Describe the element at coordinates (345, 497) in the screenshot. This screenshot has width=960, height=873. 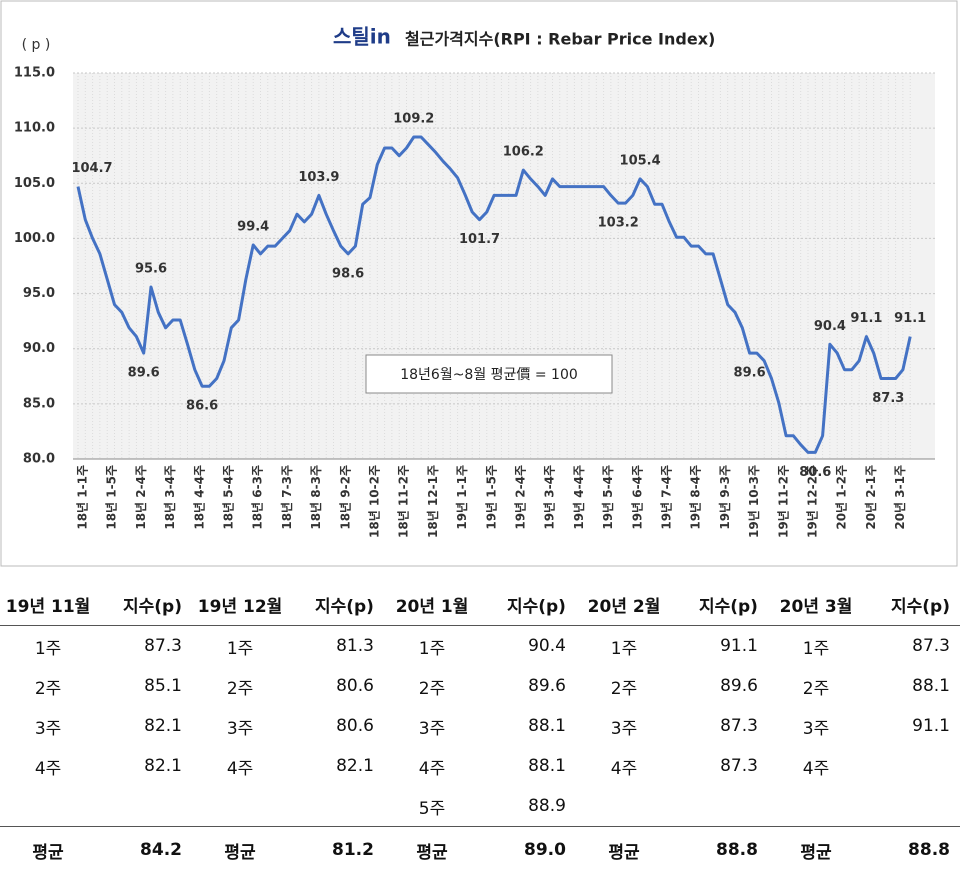
I see `x-tick-label: 18년 9-2주` at that location.